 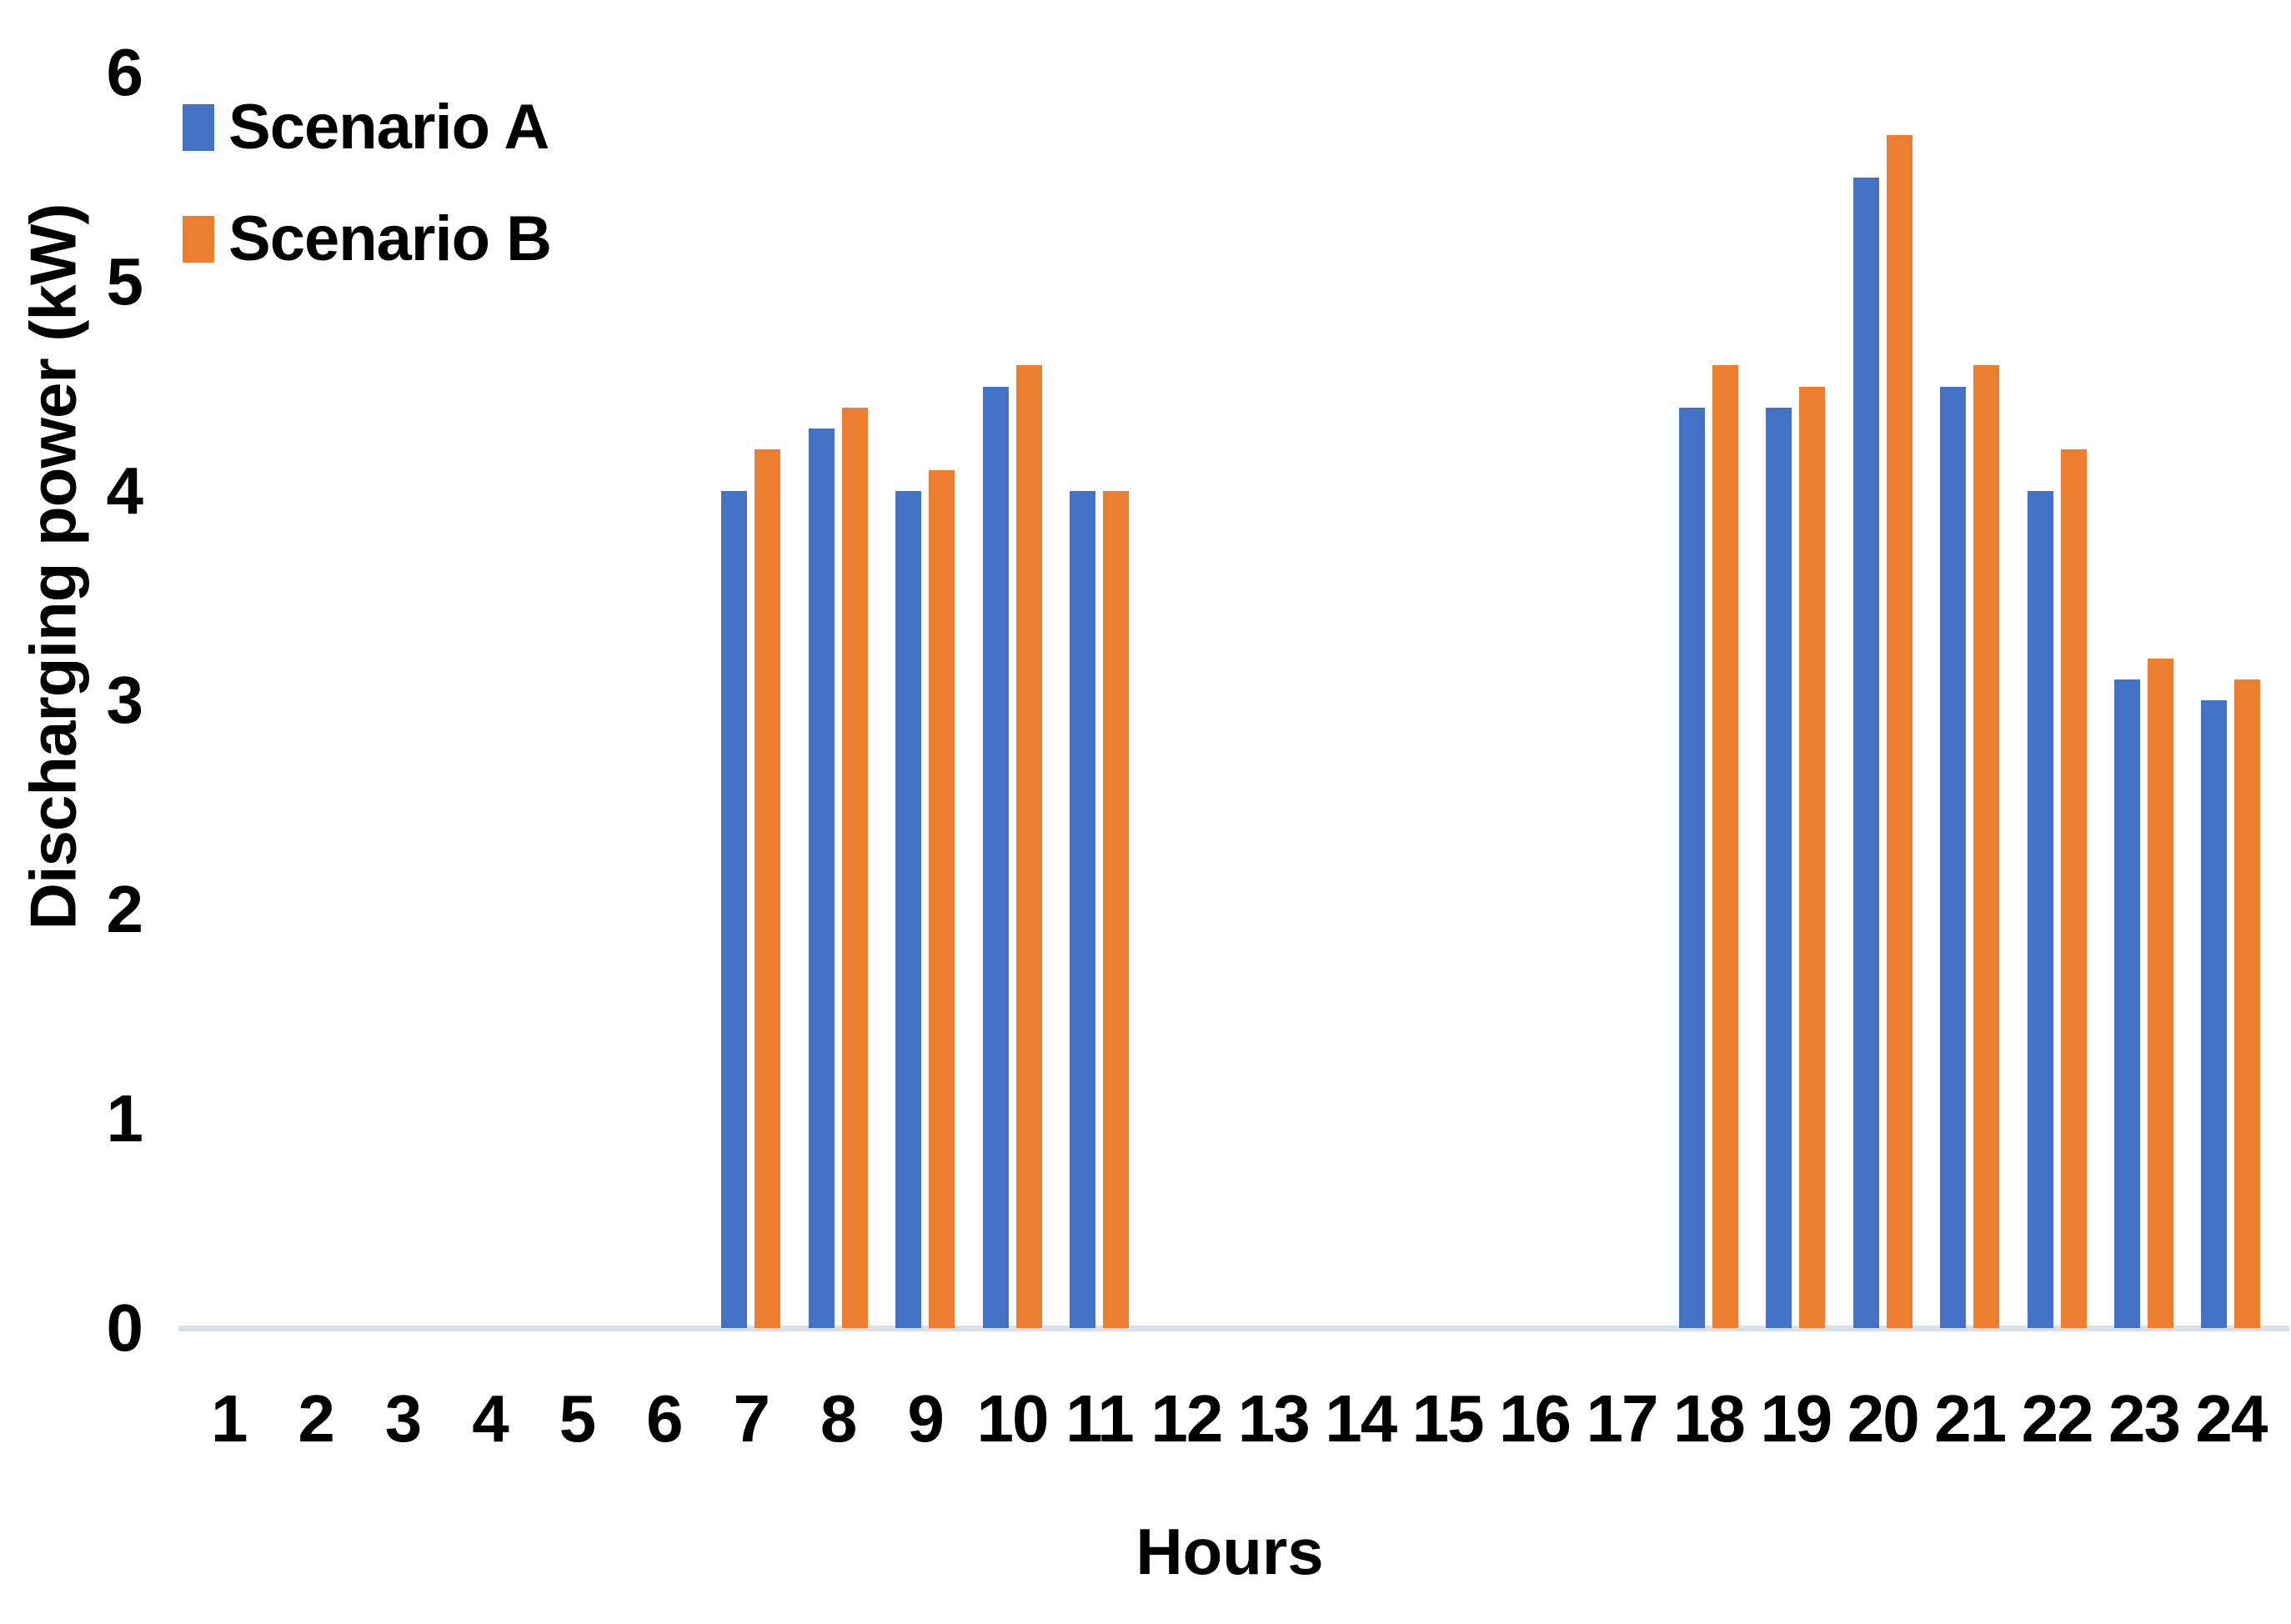 I want to click on legend: Scenario A Scenario B, so click(x=367, y=185).